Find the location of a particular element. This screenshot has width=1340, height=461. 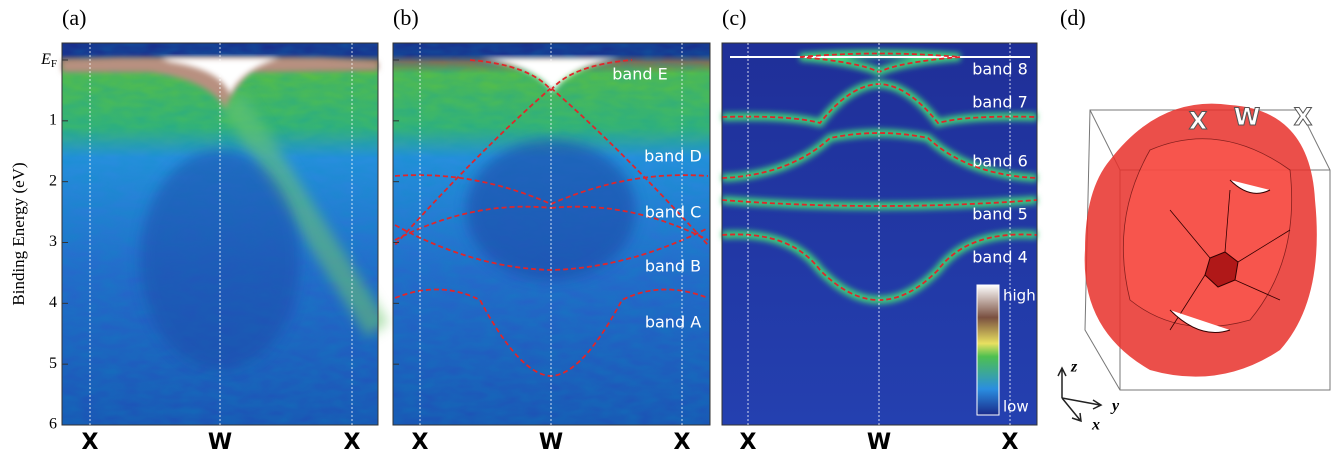

y-tick-label: 6 is located at coordinates (53, 424).